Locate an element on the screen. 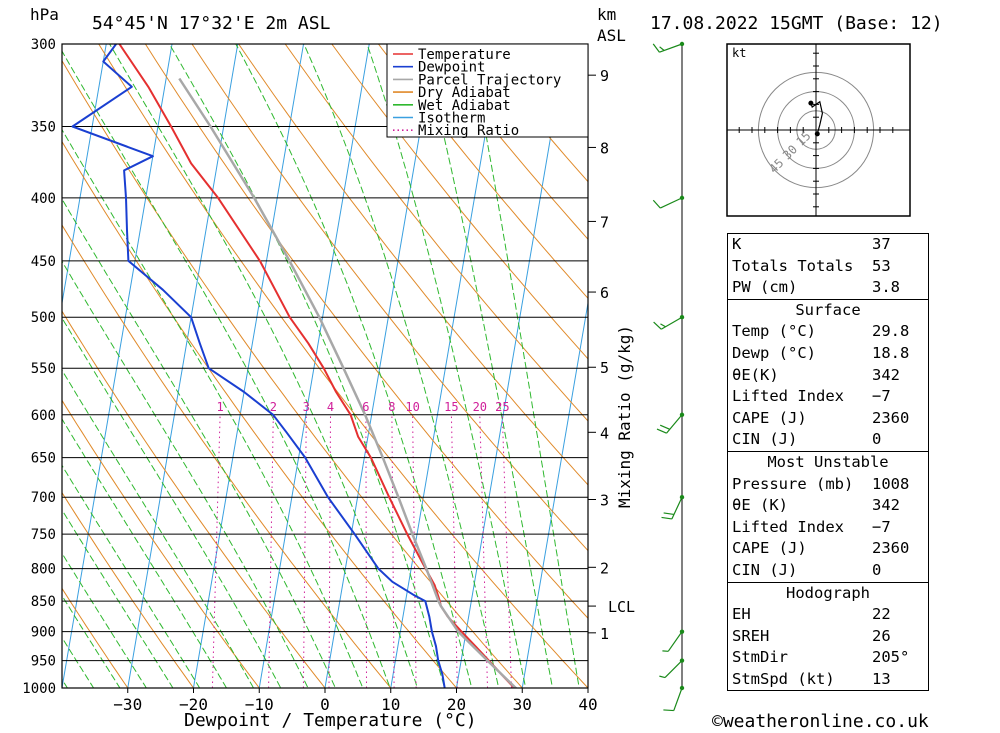  pressure-tick-label: 450 is located at coordinates (43, 262).